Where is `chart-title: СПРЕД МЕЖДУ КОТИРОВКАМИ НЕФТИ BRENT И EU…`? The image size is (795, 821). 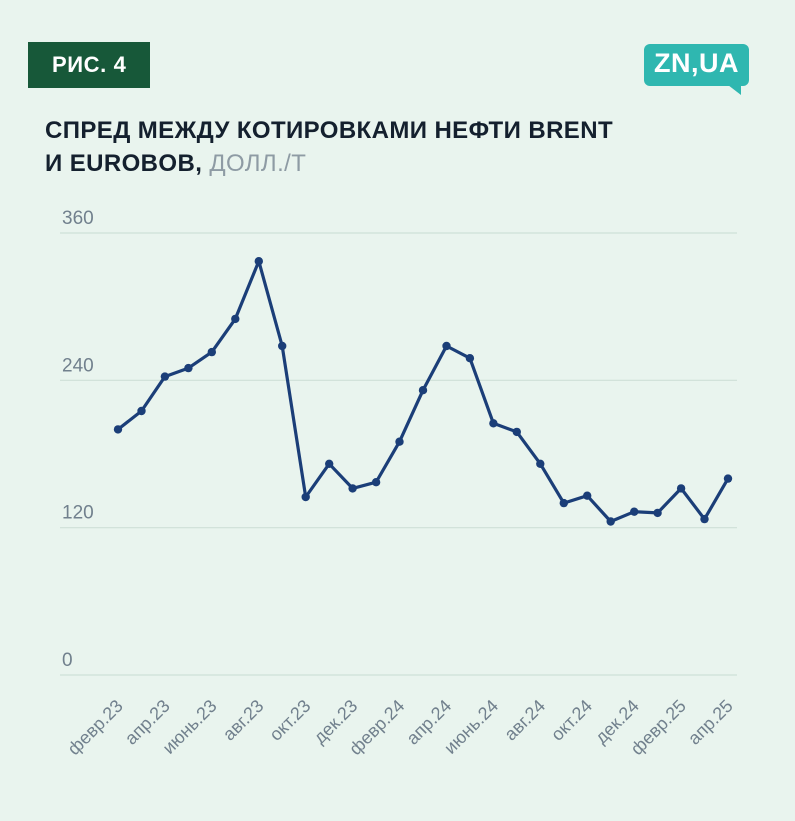 chart-title: СПРЕД МЕЖДУ КОТИРОВКАМИ НЕФТИ BRENT И EU… is located at coordinates (335, 147).